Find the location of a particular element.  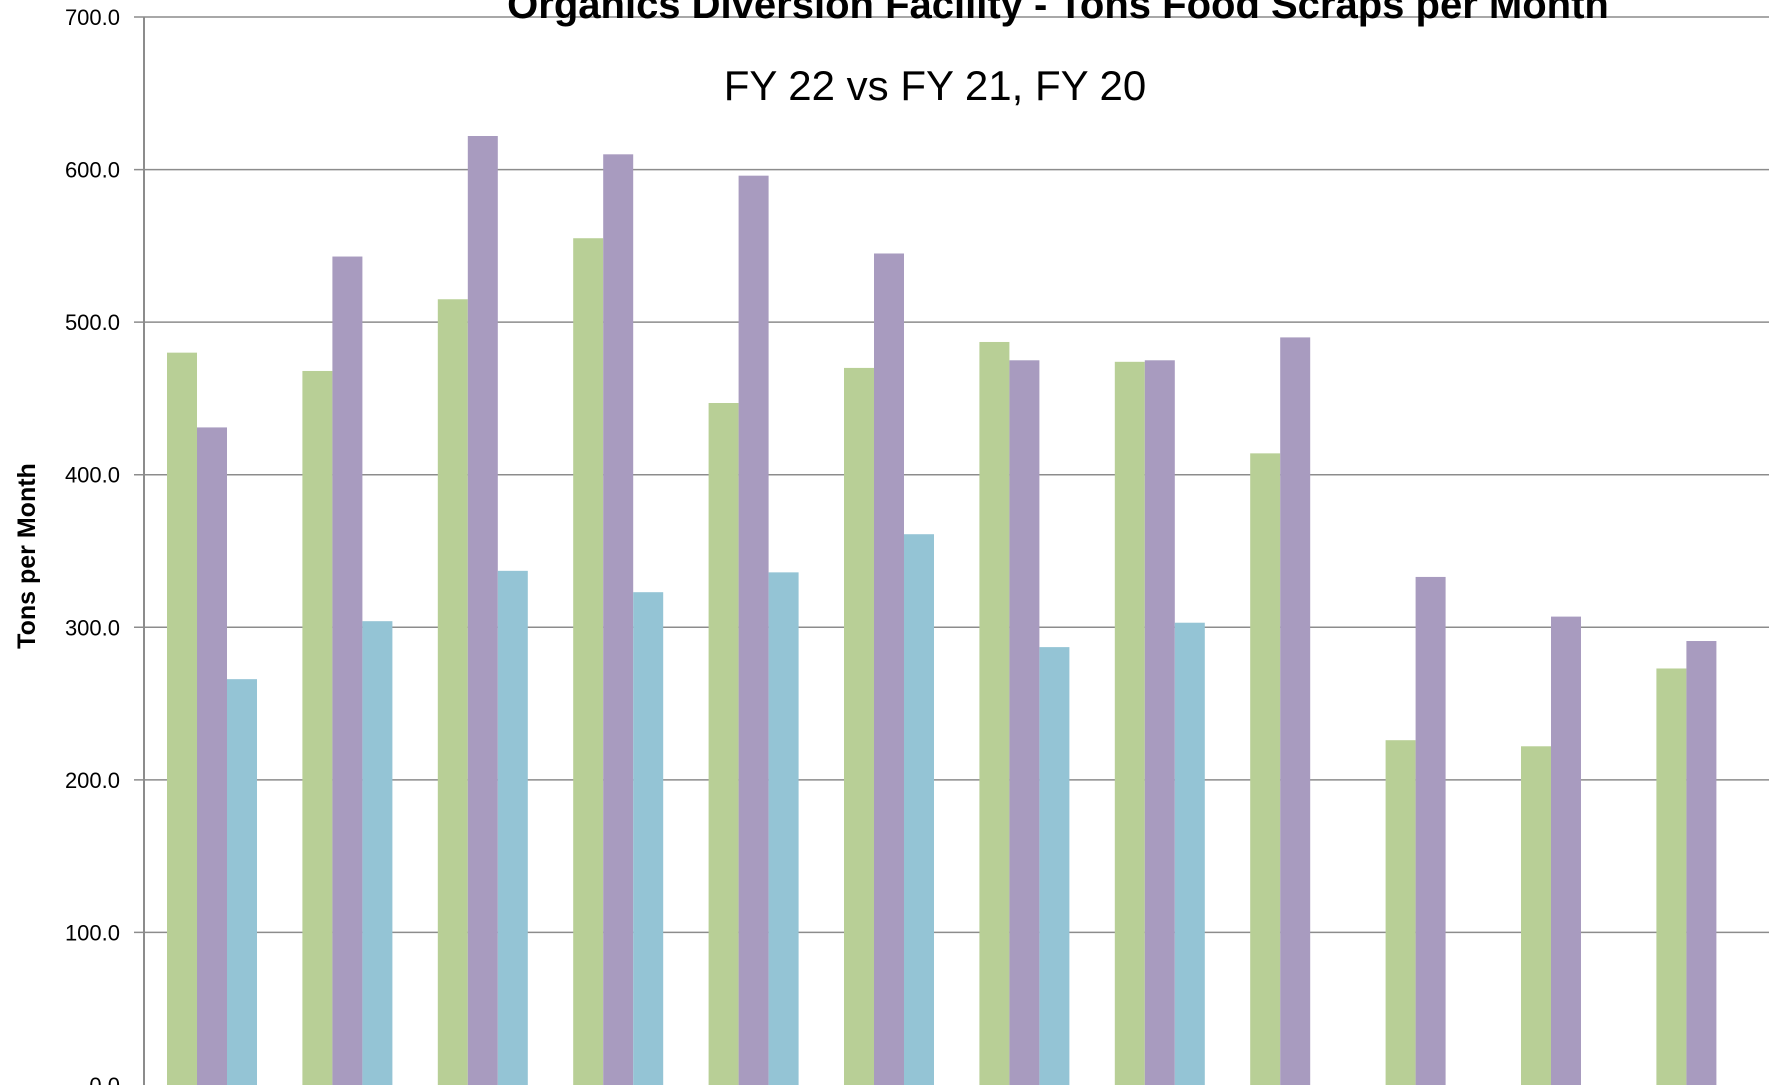

chart-subtitle: FY 22 vs FY 21, FY 20 is located at coordinates (935, 85).